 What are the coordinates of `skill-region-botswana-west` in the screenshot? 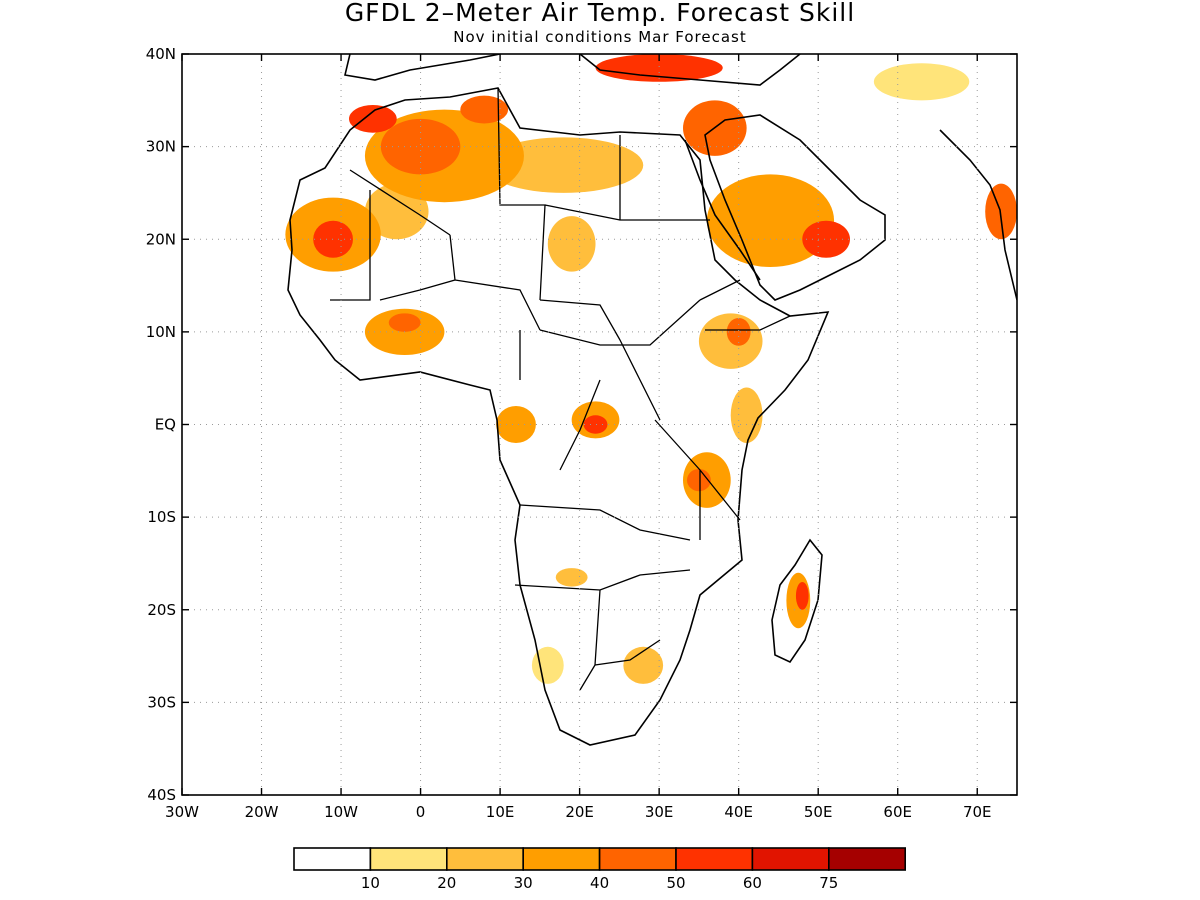 It's located at (547, 665).